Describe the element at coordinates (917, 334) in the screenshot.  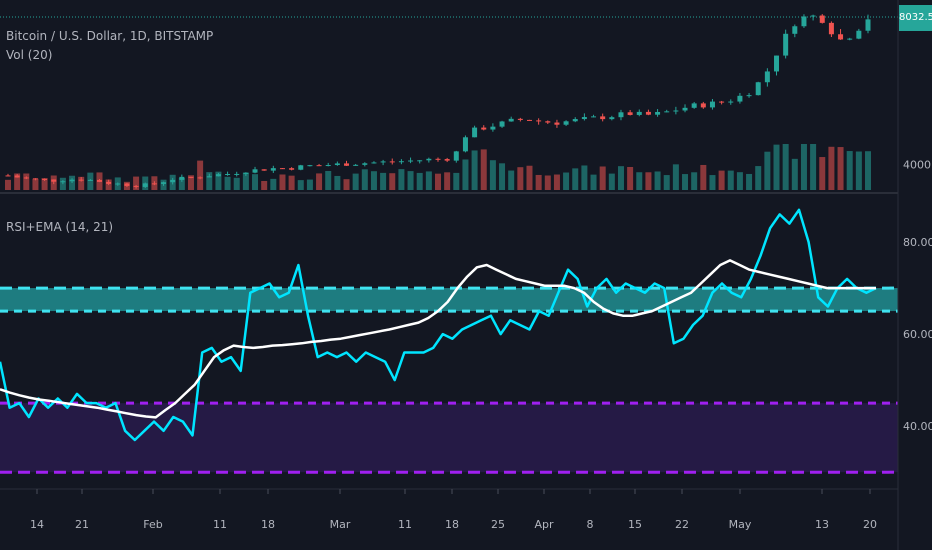
I see `rsi-axis: 80.00 60.00 40.00` at that location.